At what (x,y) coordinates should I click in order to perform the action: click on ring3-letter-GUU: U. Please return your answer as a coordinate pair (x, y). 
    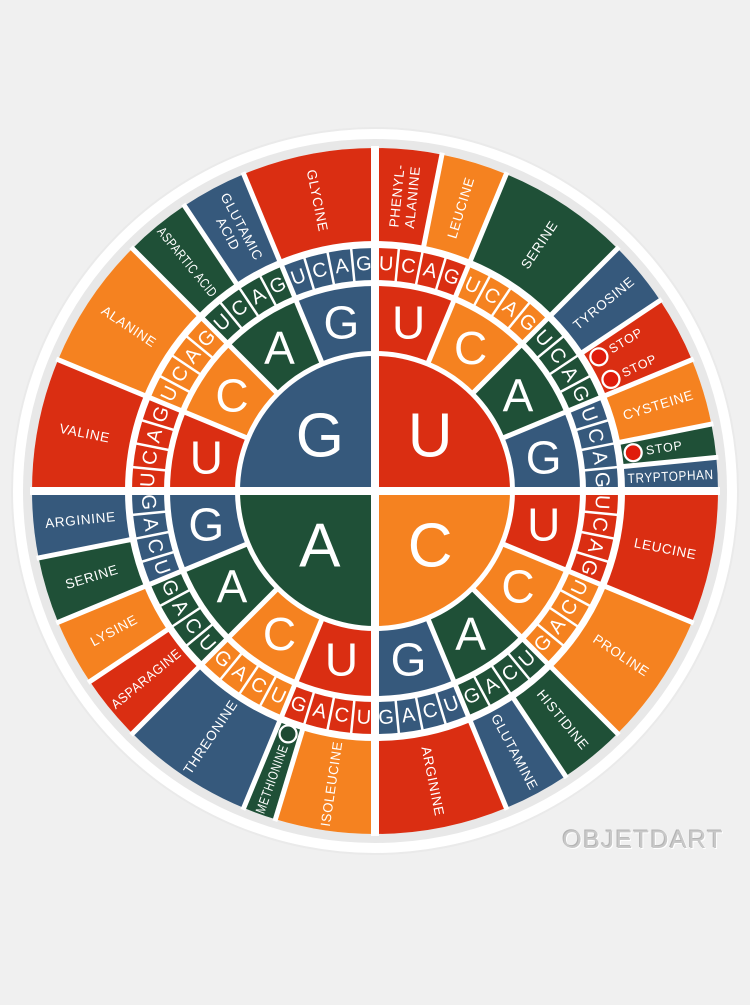
    Looking at the image, I should click on (148, 480).